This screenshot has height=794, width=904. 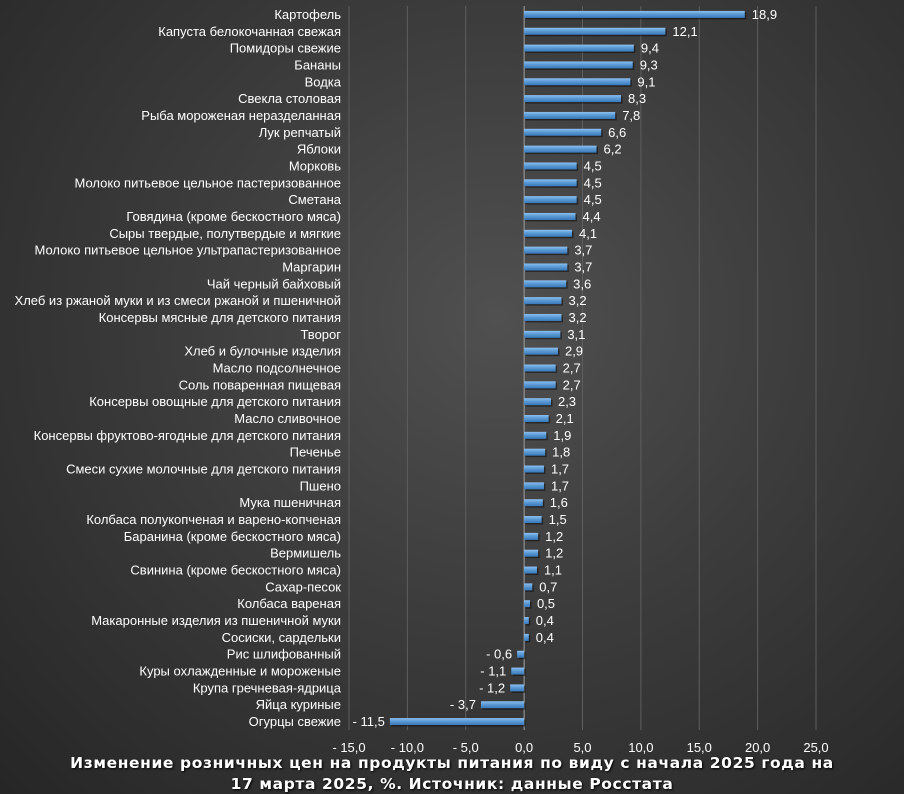 What do you see at coordinates (631, 115) in the screenshot?
I see `value-label: 7,8` at bounding box center [631, 115].